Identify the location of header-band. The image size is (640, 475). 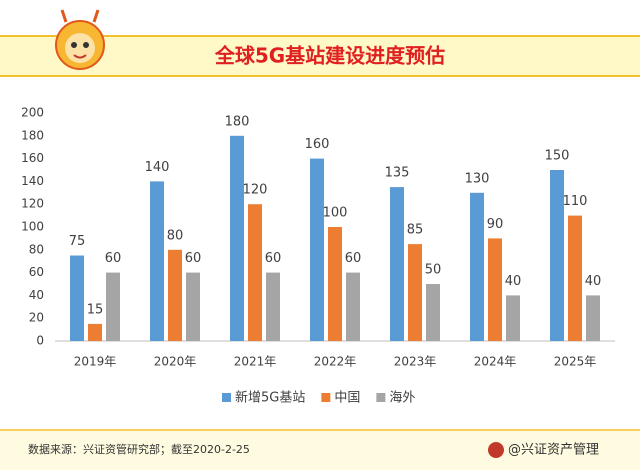
(320, 56).